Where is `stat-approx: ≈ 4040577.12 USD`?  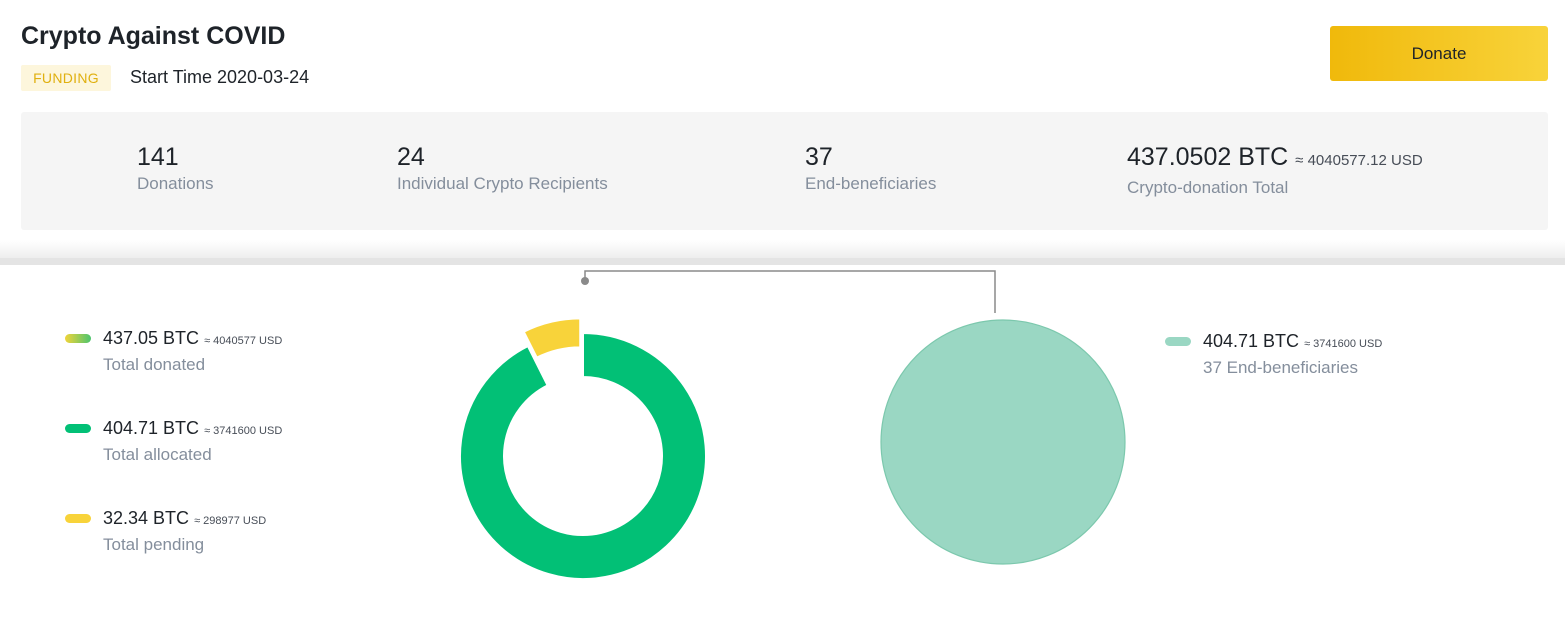
stat-approx: ≈ 4040577.12 USD is located at coordinates (1359, 160).